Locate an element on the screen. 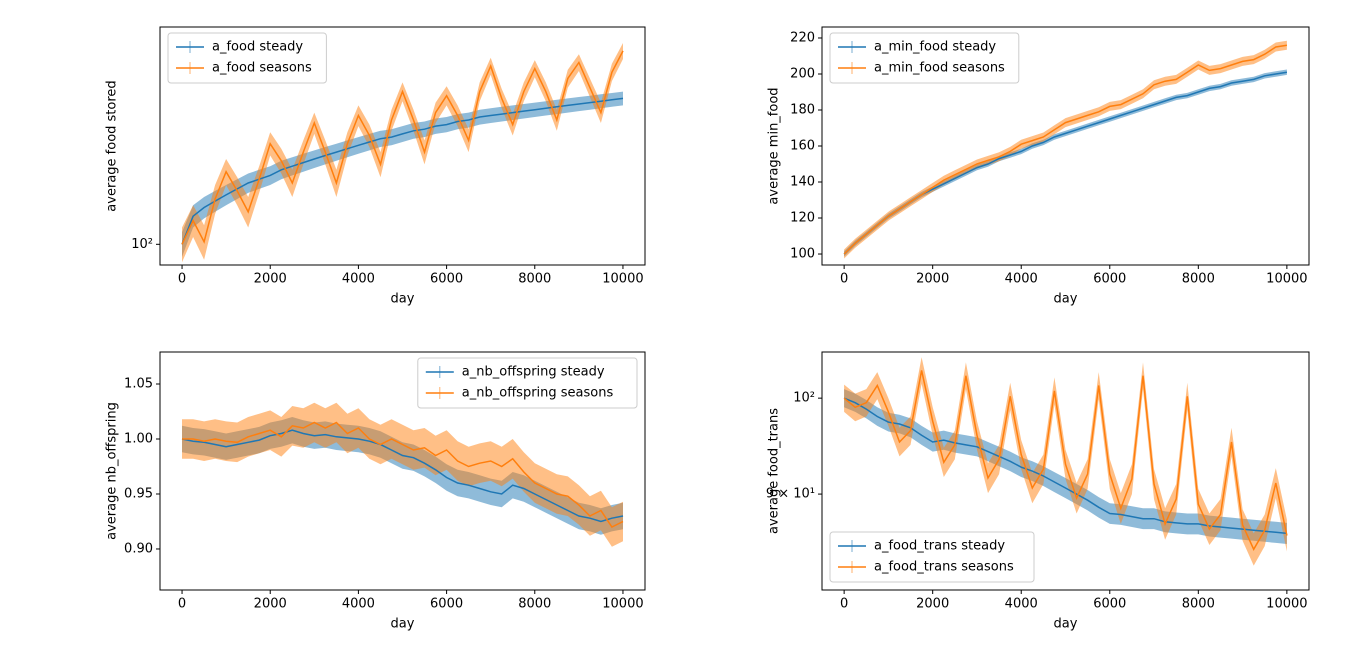 The height and width of the screenshot is (671, 1366). legend-label: a_food steady is located at coordinates (257, 47).